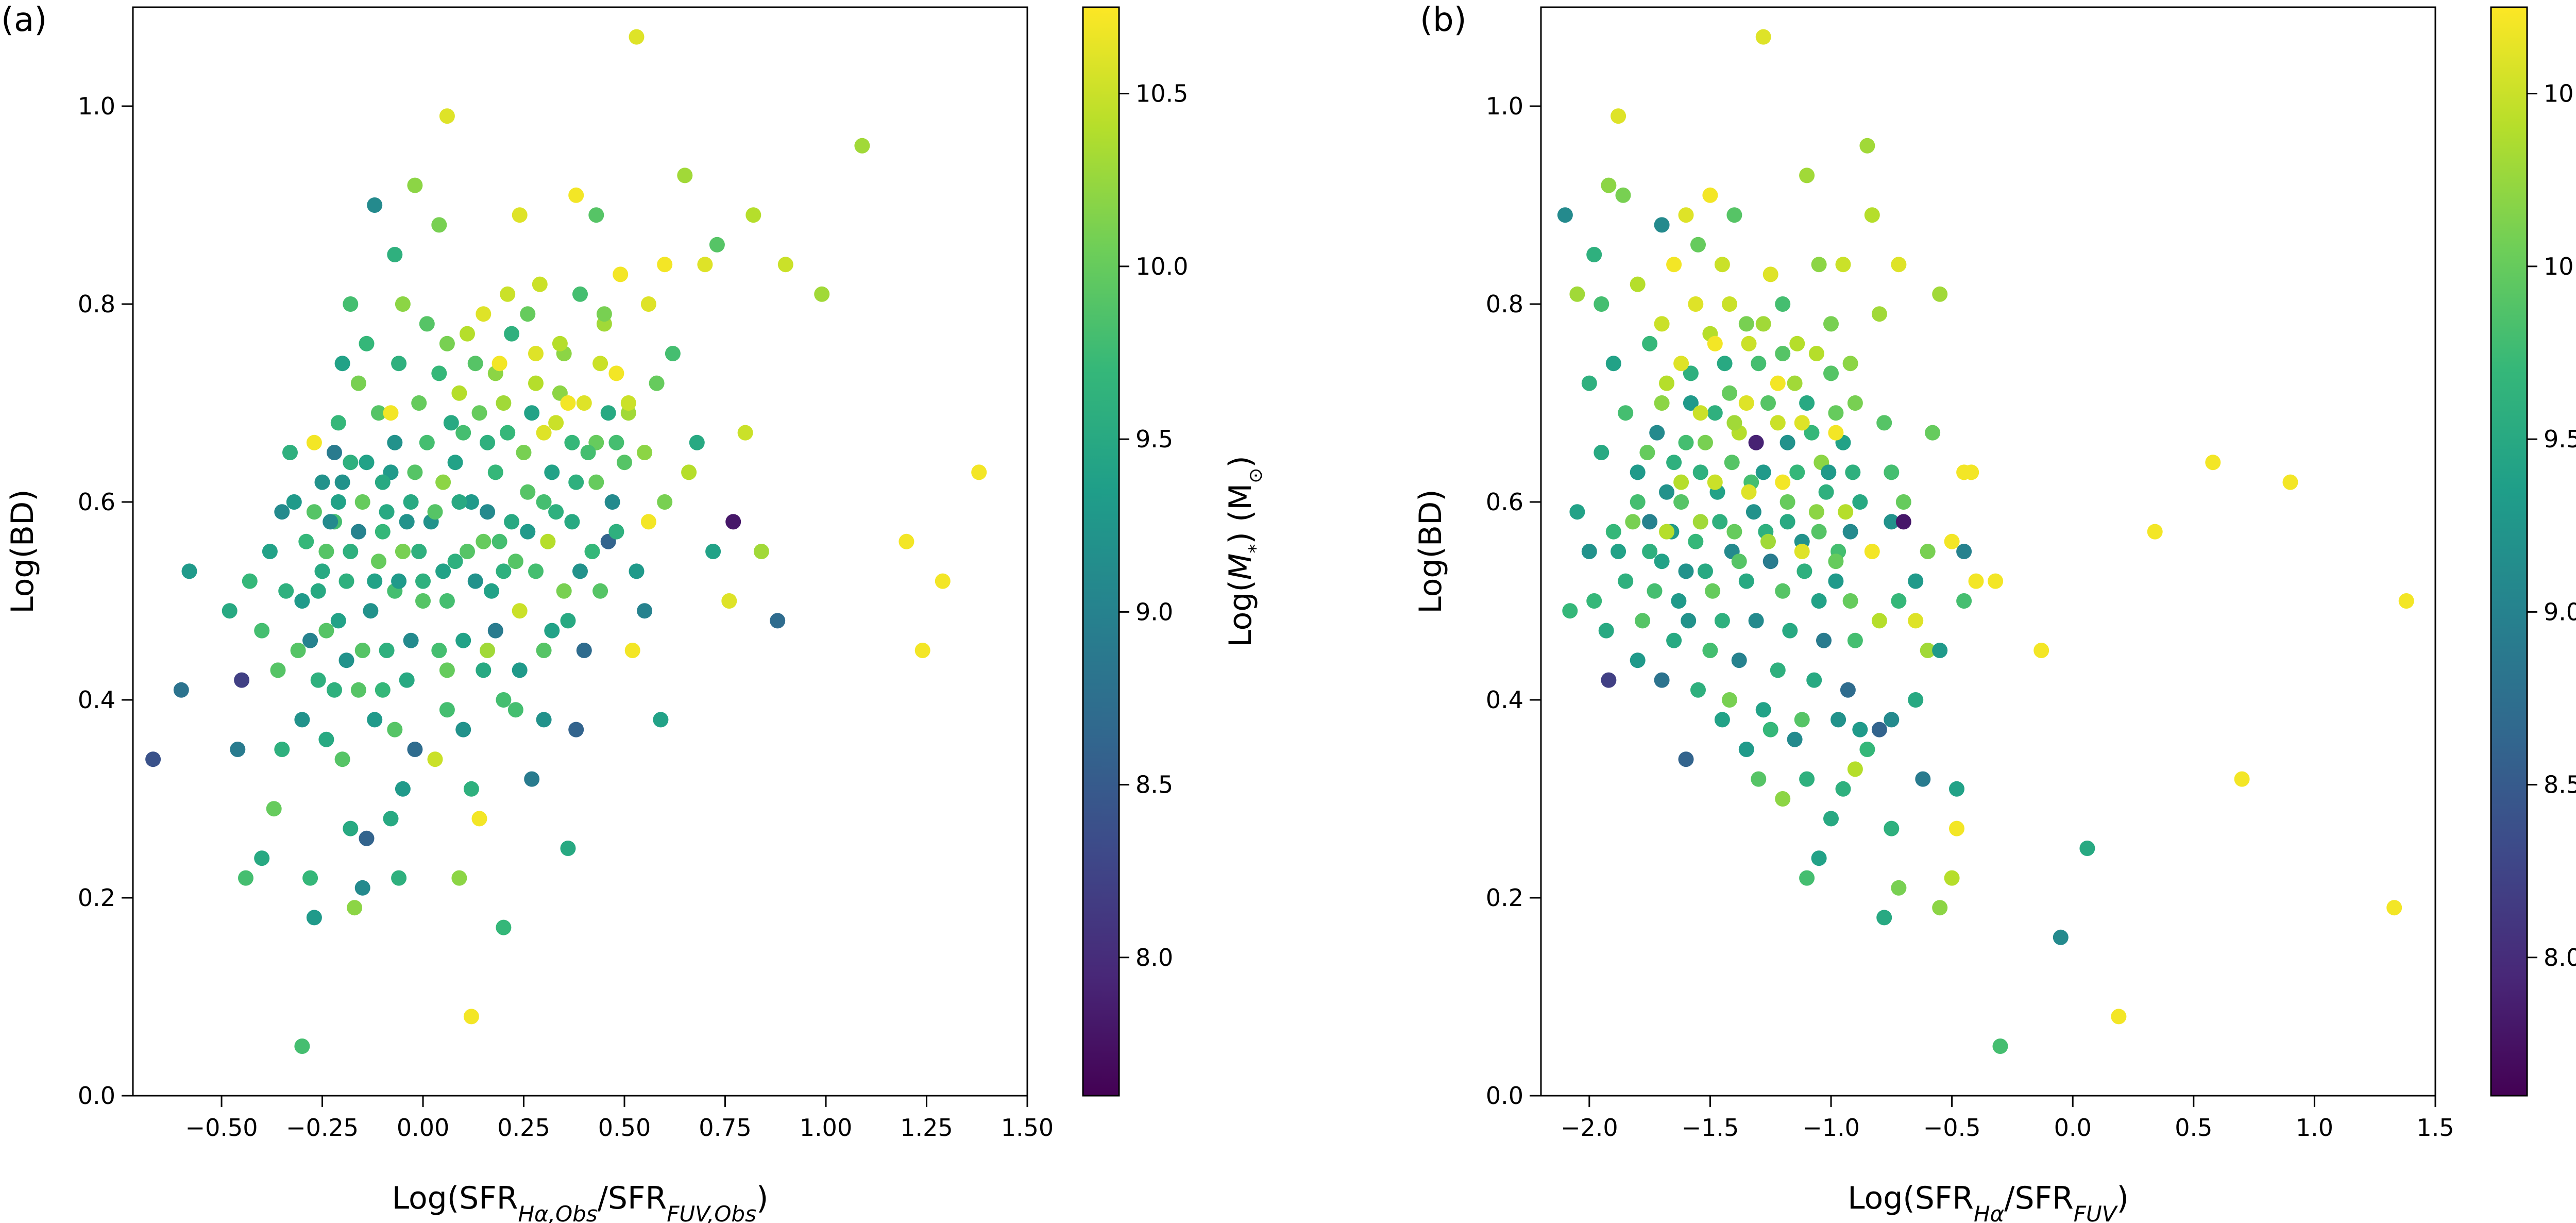  What do you see at coordinates (619, 1119) in the screenshot?
I see `x-axis-a: −0.50 −0.25 0.00 0.25 0.50 0.75 1.00 1.25 1.50` at bounding box center [619, 1119].